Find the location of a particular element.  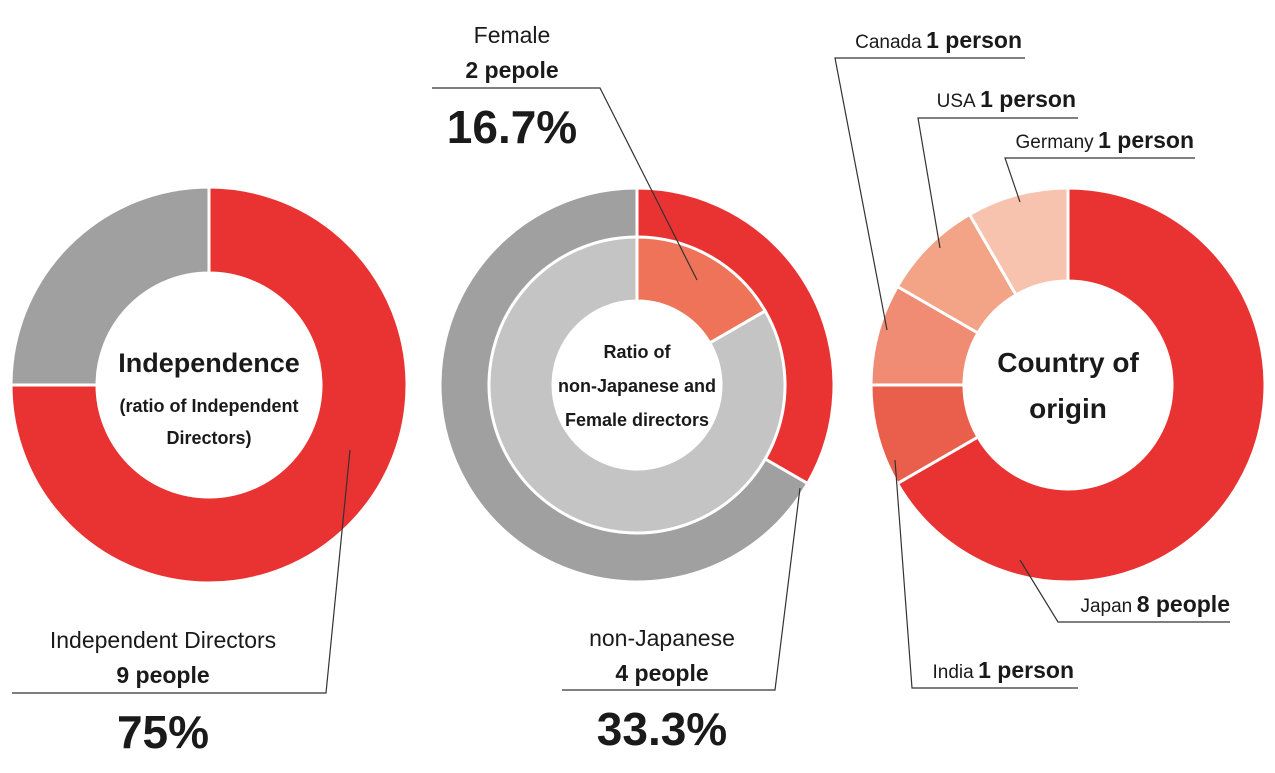

leader-canada is located at coordinates (929, 194).